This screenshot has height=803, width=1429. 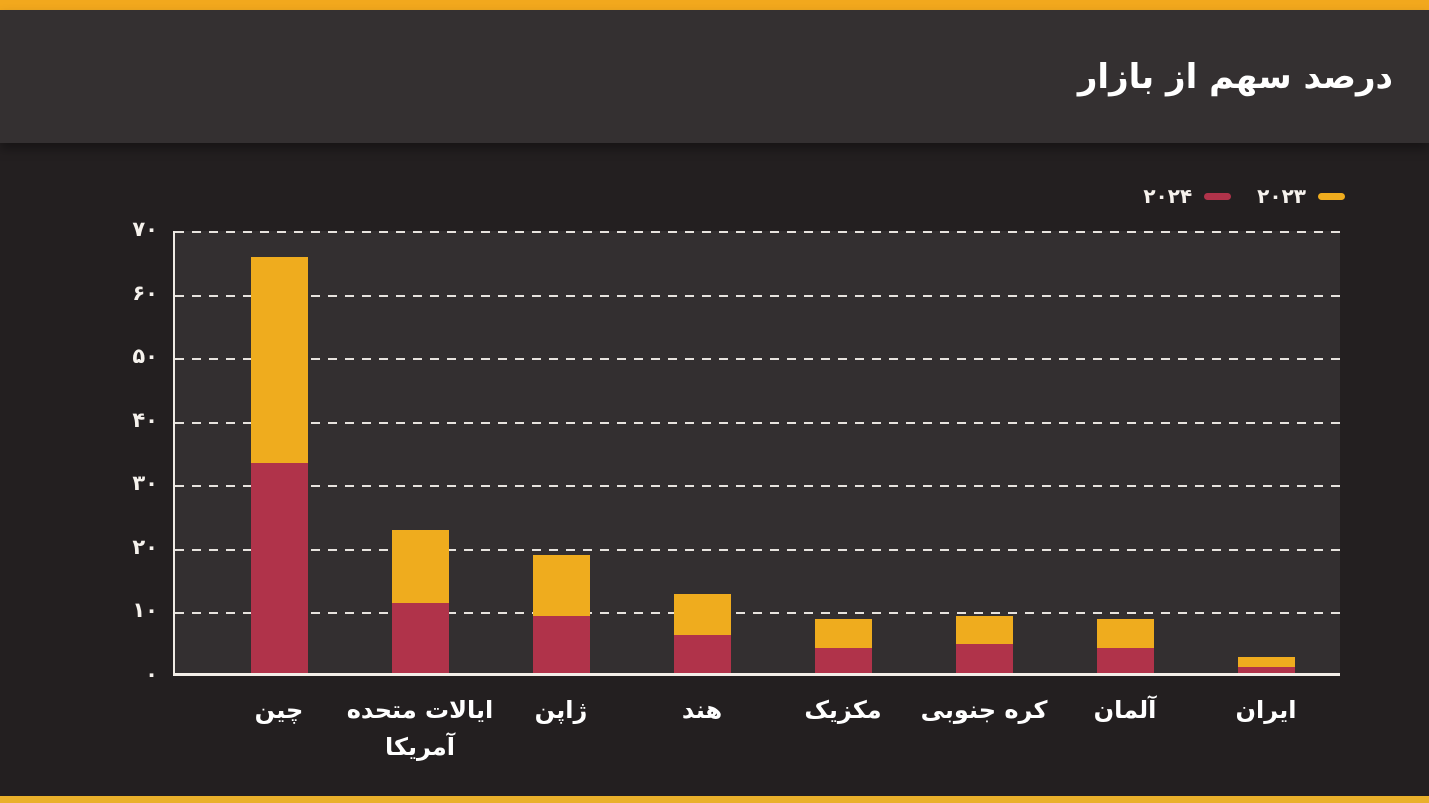 I want to click on bar-mexico, so click(x=843, y=645).